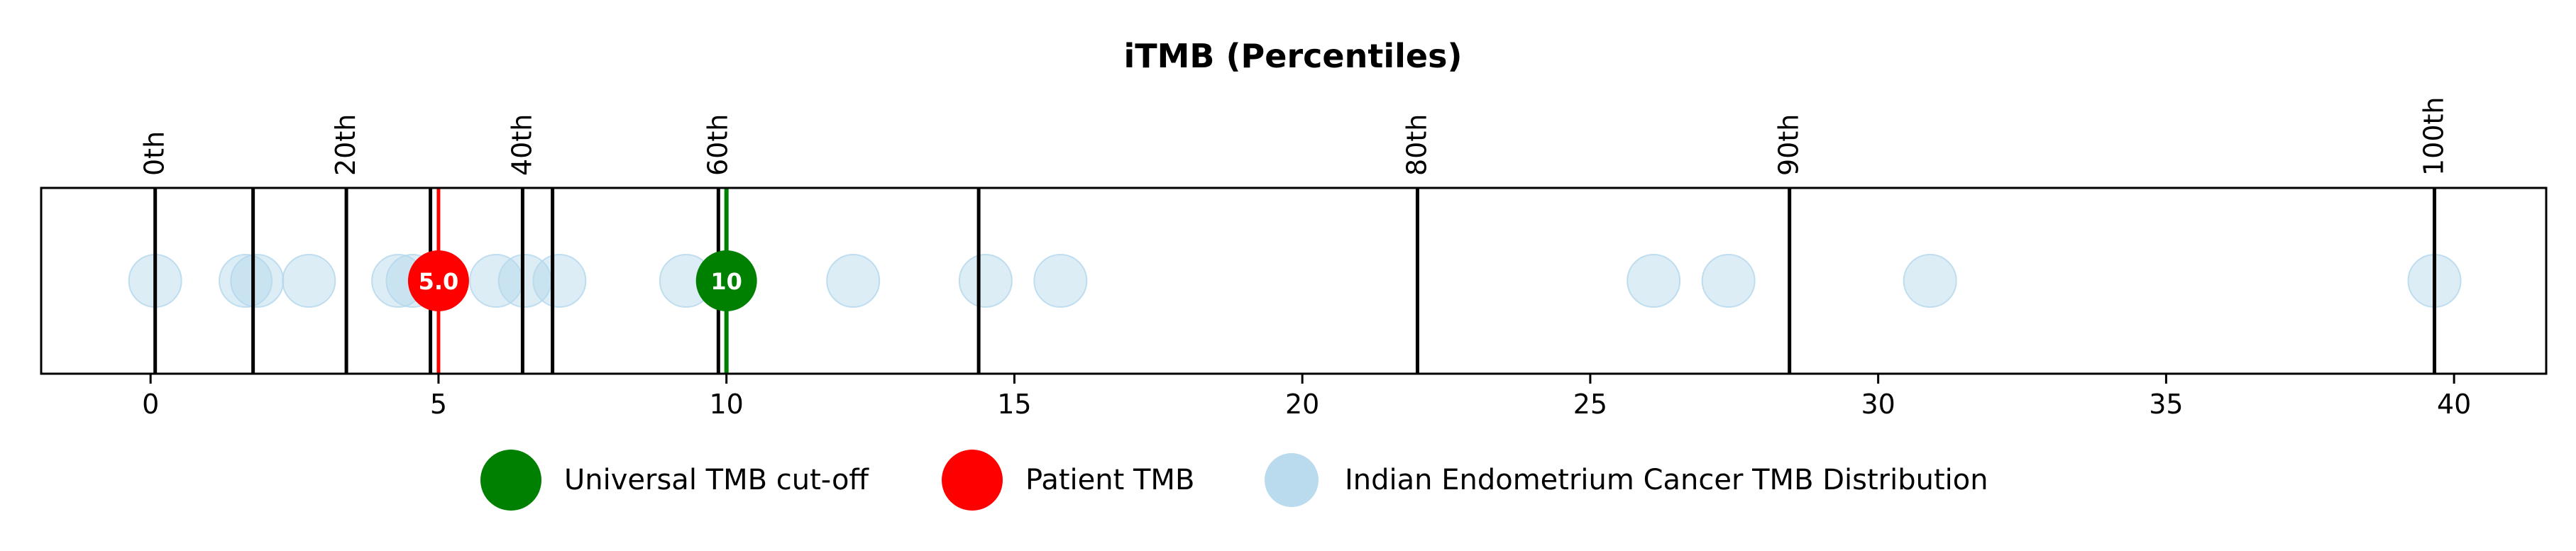 The width and height of the screenshot is (2576, 551). What do you see at coordinates (716, 480) in the screenshot?
I see `legend-label: Universal TMB cut-off` at bounding box center [716, 480].